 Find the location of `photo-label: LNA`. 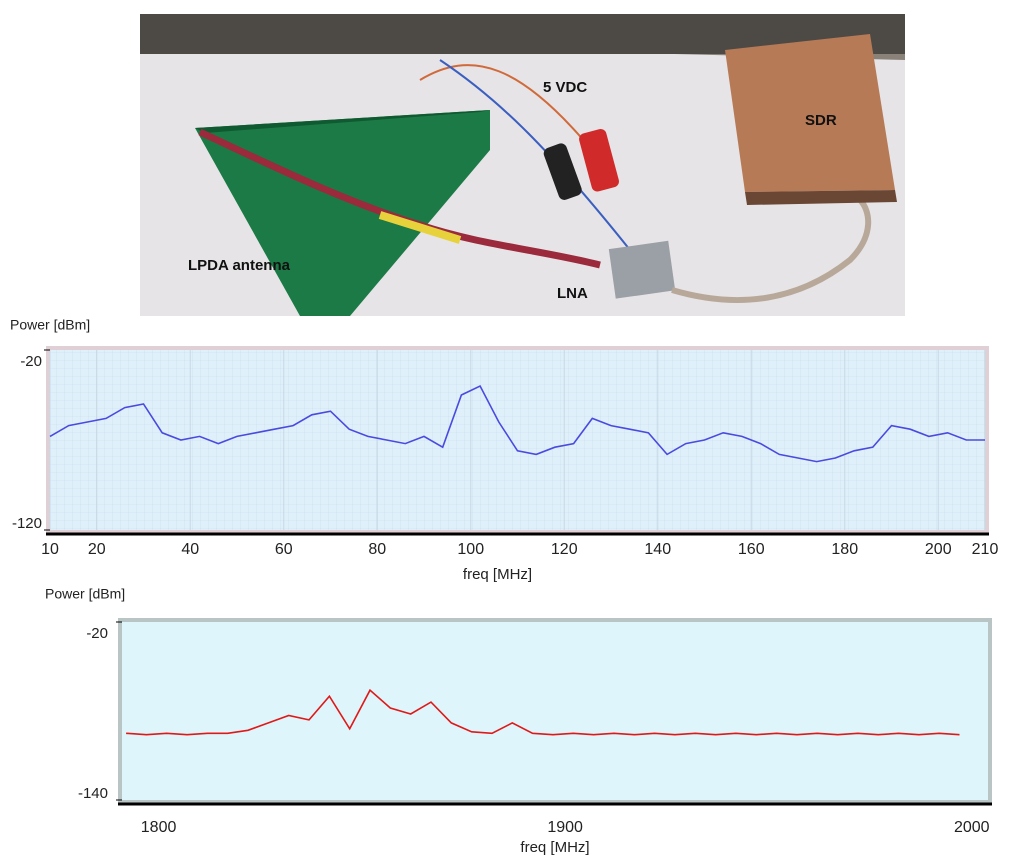

photo-label: LNA is located at coordinates (572, 293).